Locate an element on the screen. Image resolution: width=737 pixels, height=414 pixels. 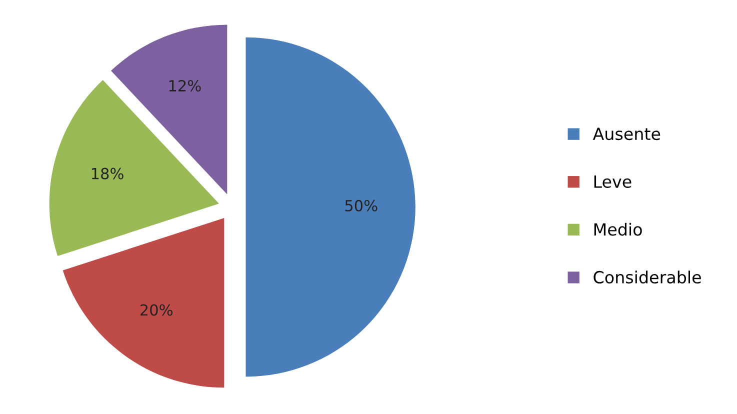
data-label: 12% is located at coordinates (185, 86).